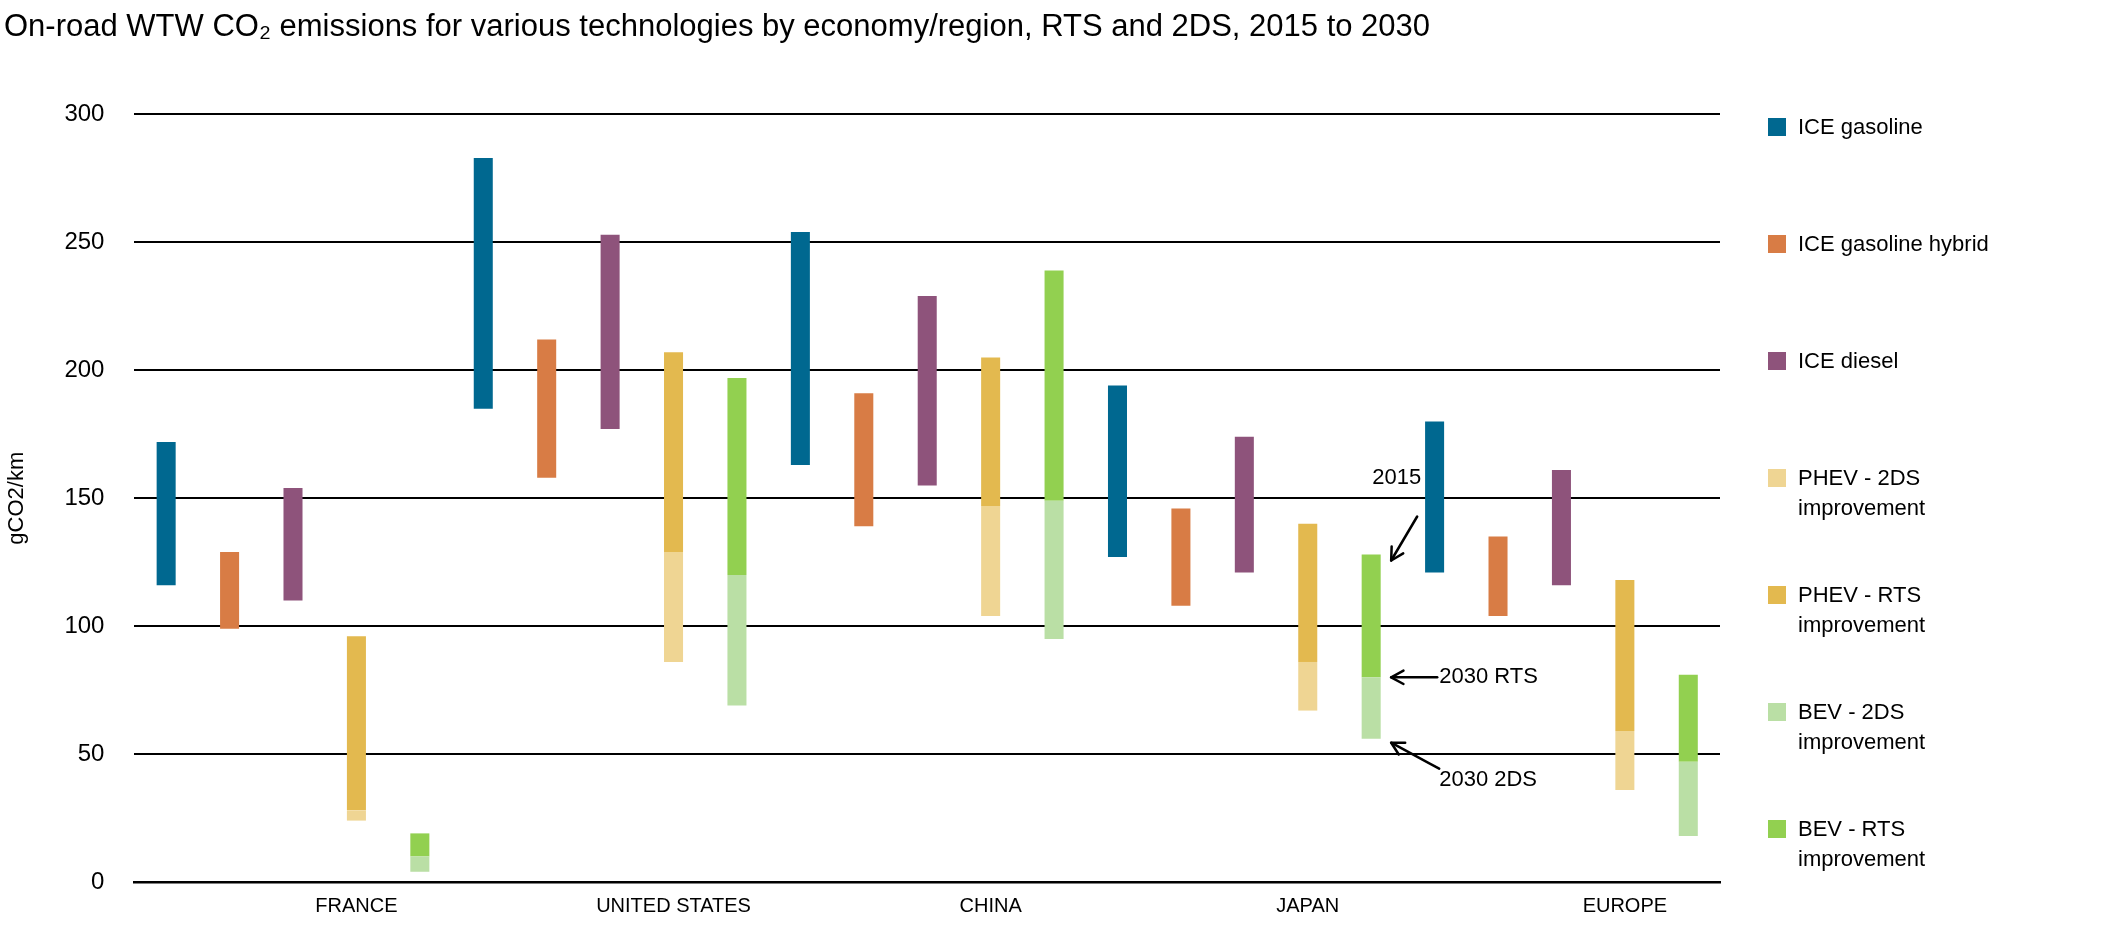 This screenshot has width=2113, height=937. I want to click on x-tick-label: JAPAN, so click(1308, 904).